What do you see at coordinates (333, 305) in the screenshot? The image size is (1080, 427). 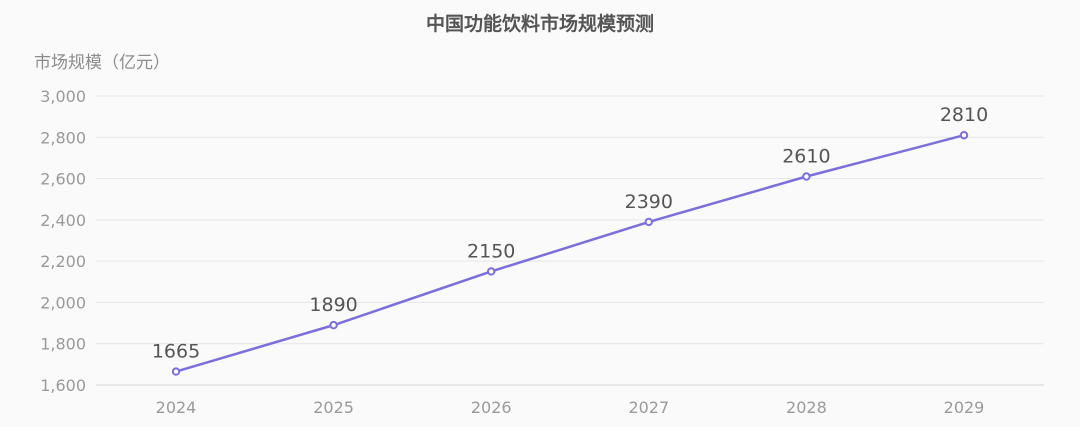 I see `data-label: 1890` at bounding box center [333, 305].